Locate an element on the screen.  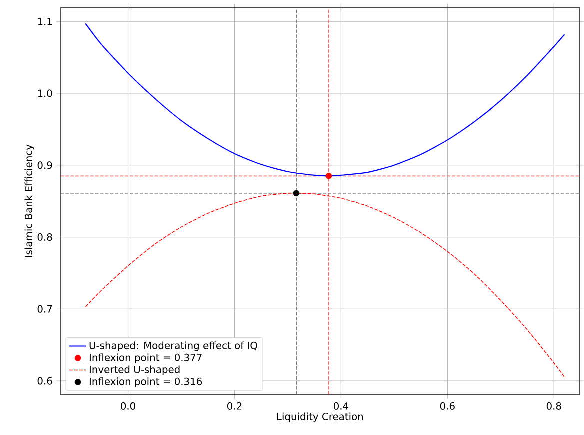
legend-label: U-shaped: Moderating effect of IQ is located at coordinates (174, 347).